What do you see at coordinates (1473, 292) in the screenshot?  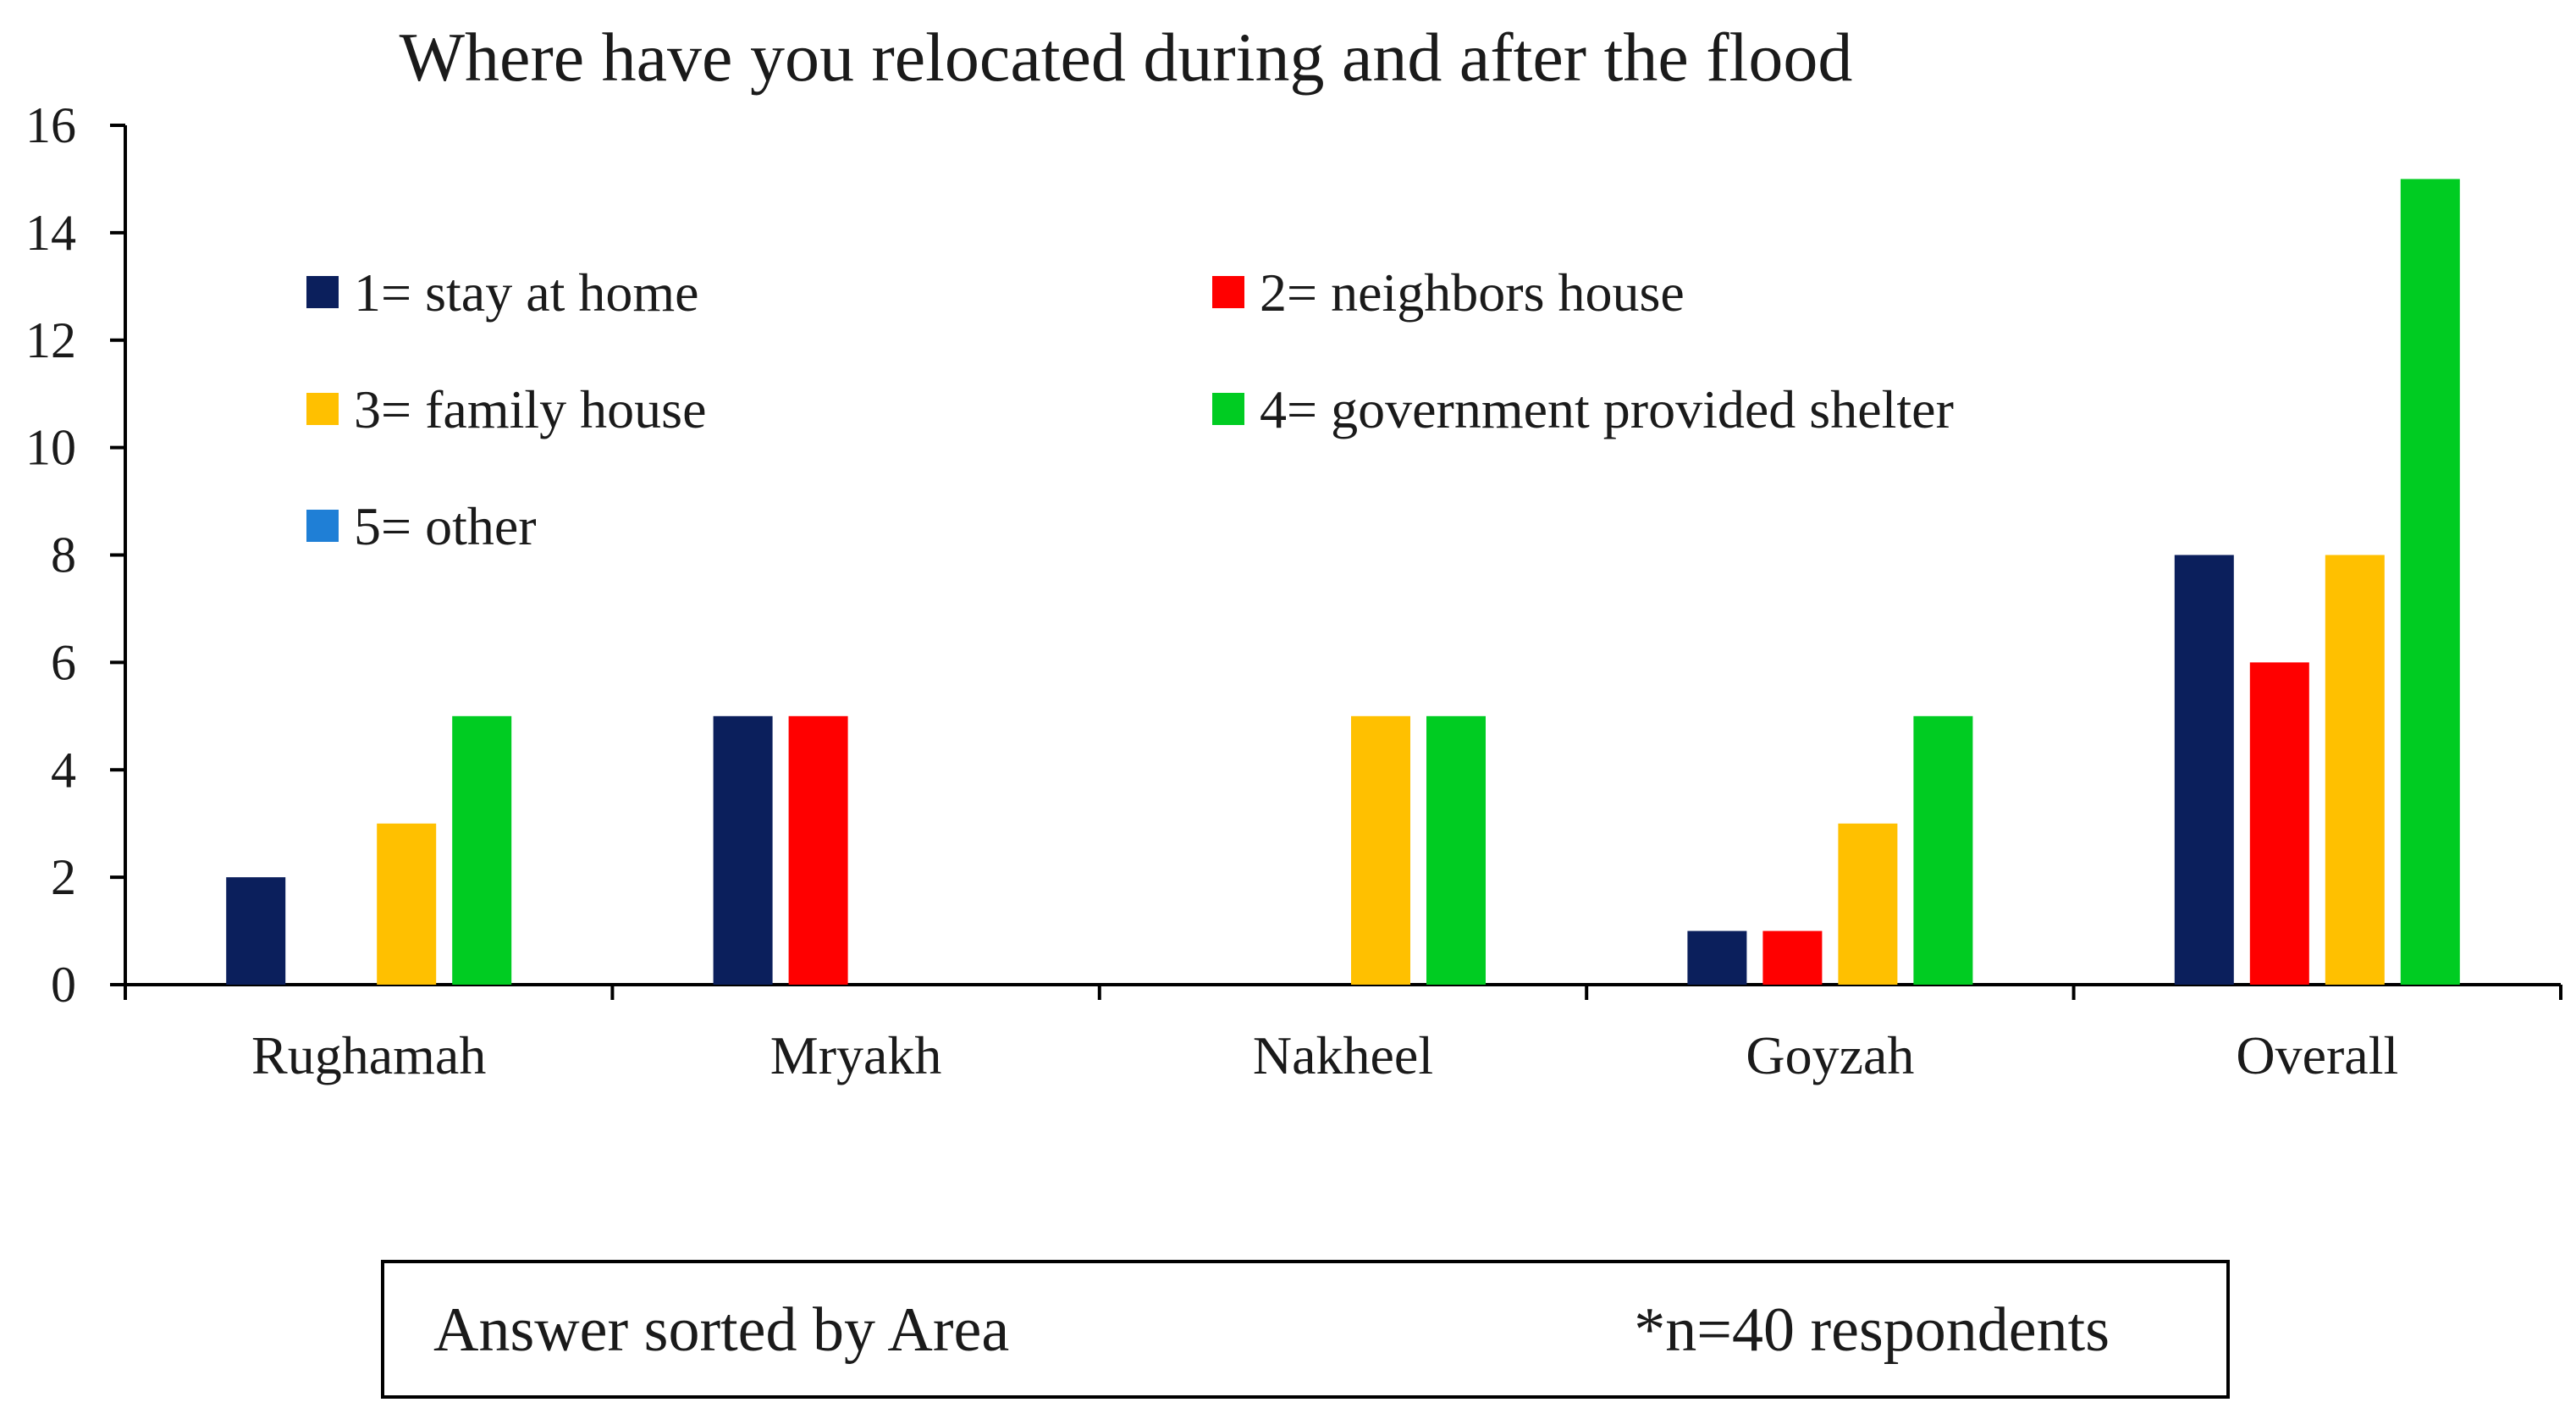 I see `legend-label-series-2: 2= neighbors house` at bounding box center [1473, 292].